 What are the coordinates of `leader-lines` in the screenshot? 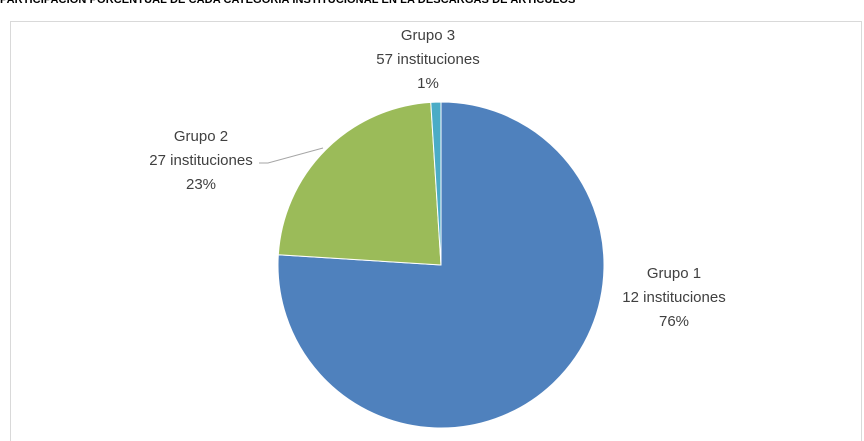 It's located at (291, 155).